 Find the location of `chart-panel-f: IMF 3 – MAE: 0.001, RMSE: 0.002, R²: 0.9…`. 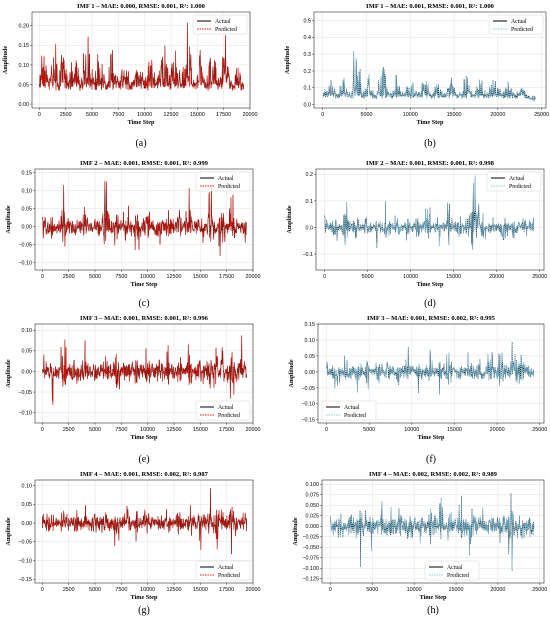

chart-panel-f: IMF 3 – MAE: 0.001, RMSE: 0.002, R²: 0.9… is located at coordinates (414, 385).